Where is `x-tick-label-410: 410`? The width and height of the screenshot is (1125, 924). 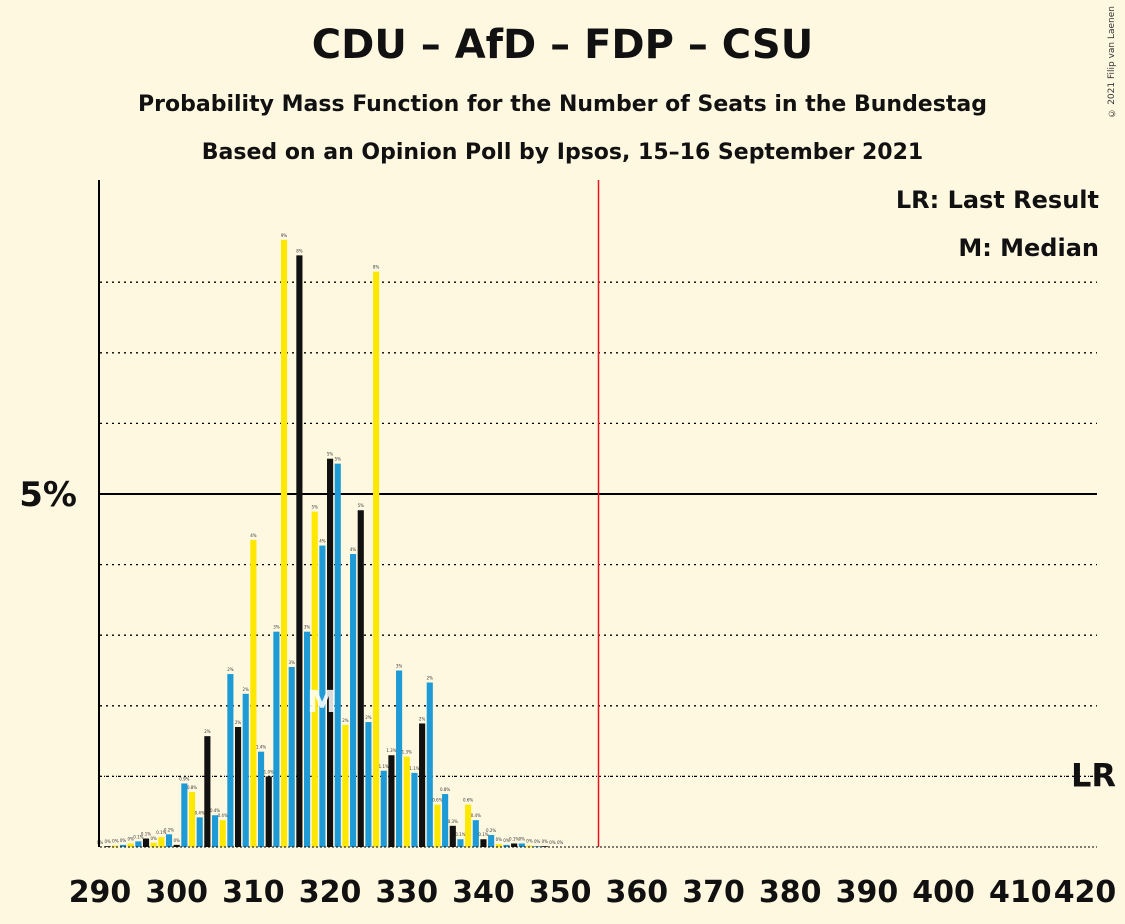 x-tick-label-410: 410 is located at coordinates (1020, 892).